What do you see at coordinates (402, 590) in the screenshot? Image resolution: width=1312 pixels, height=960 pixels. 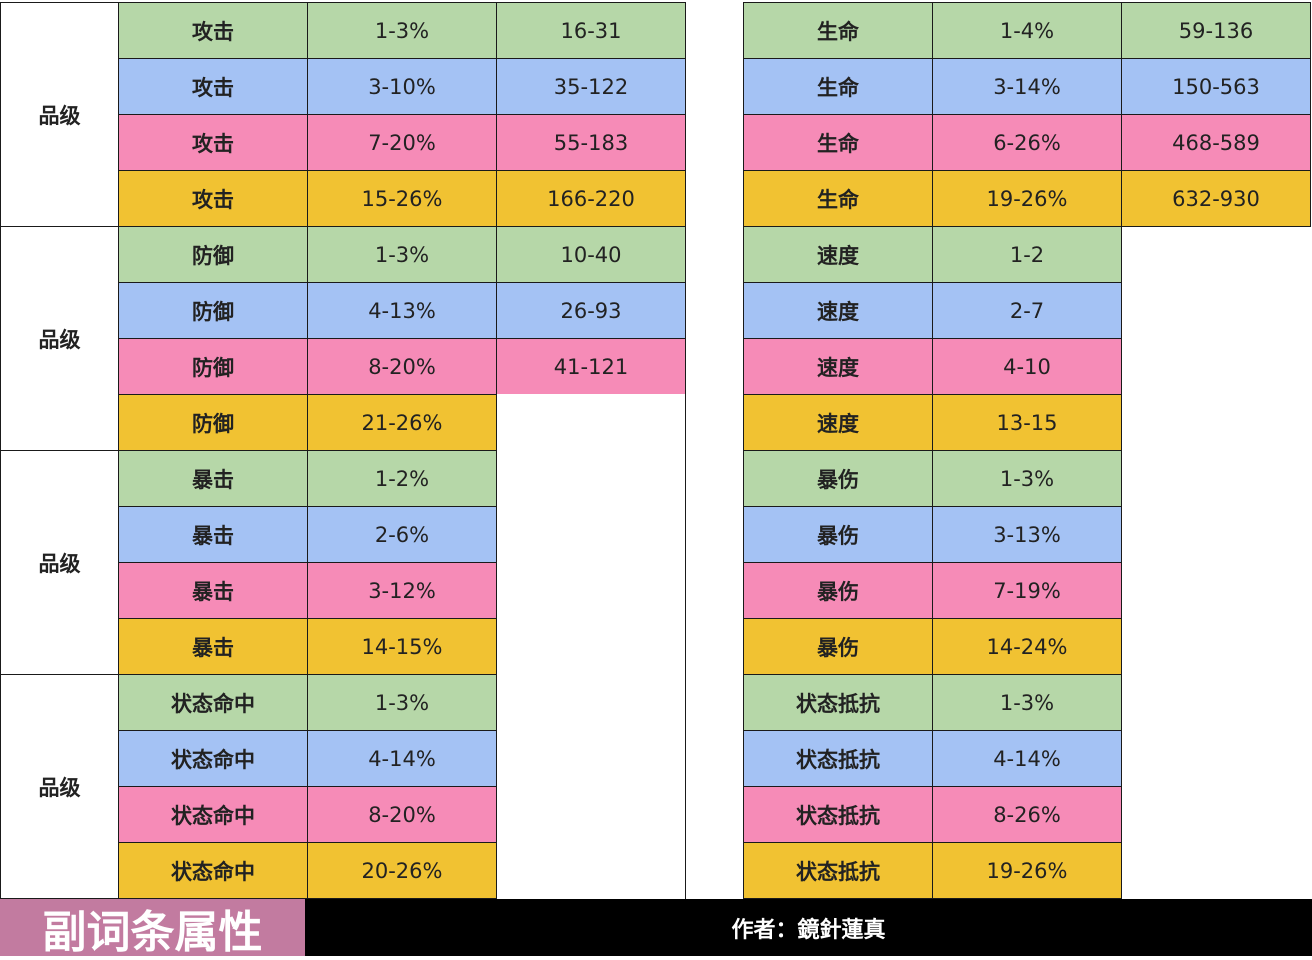 I see `percent-range: 3-12%` at bounding box center [402, 590].